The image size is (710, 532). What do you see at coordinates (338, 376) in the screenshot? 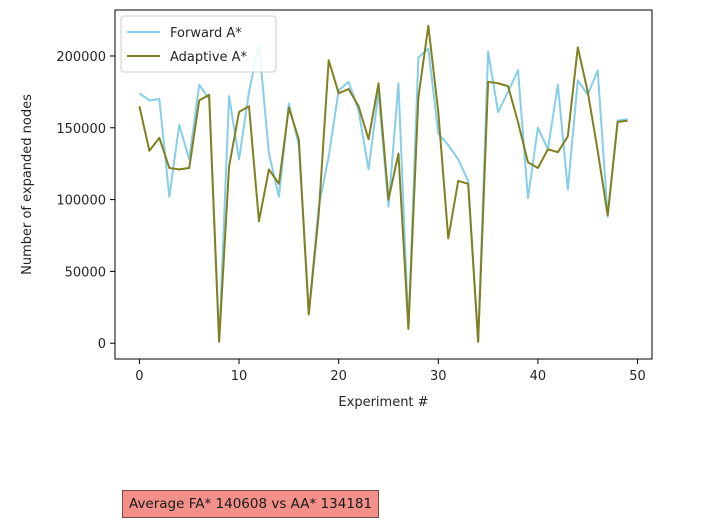
I see `x-tick-label: 20` at bounding box center [338, 376].